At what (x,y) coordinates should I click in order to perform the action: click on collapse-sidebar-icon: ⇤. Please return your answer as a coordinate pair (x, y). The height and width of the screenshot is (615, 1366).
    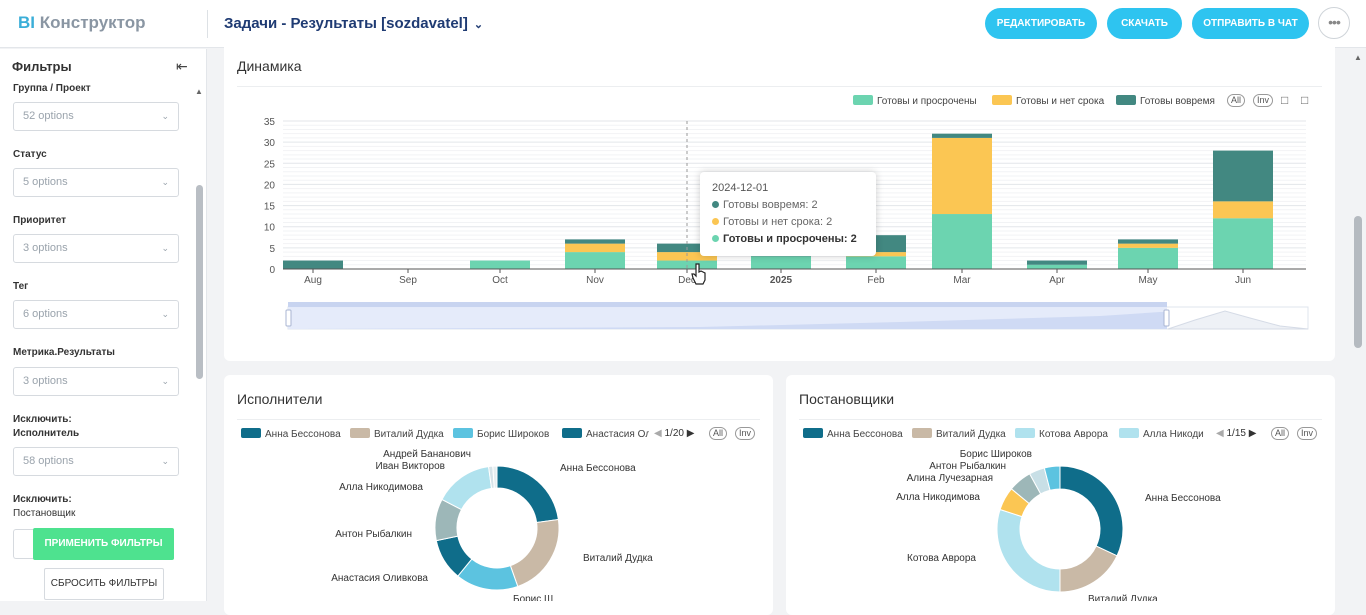
    Looking at the image, I should click on (182, 66).